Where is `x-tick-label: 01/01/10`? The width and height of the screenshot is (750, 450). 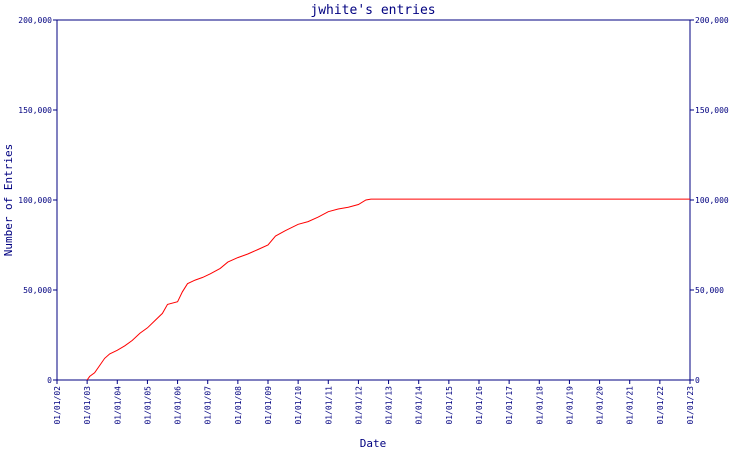 x-tick-label: 01/01/10 is located at coordinates (298, 405).